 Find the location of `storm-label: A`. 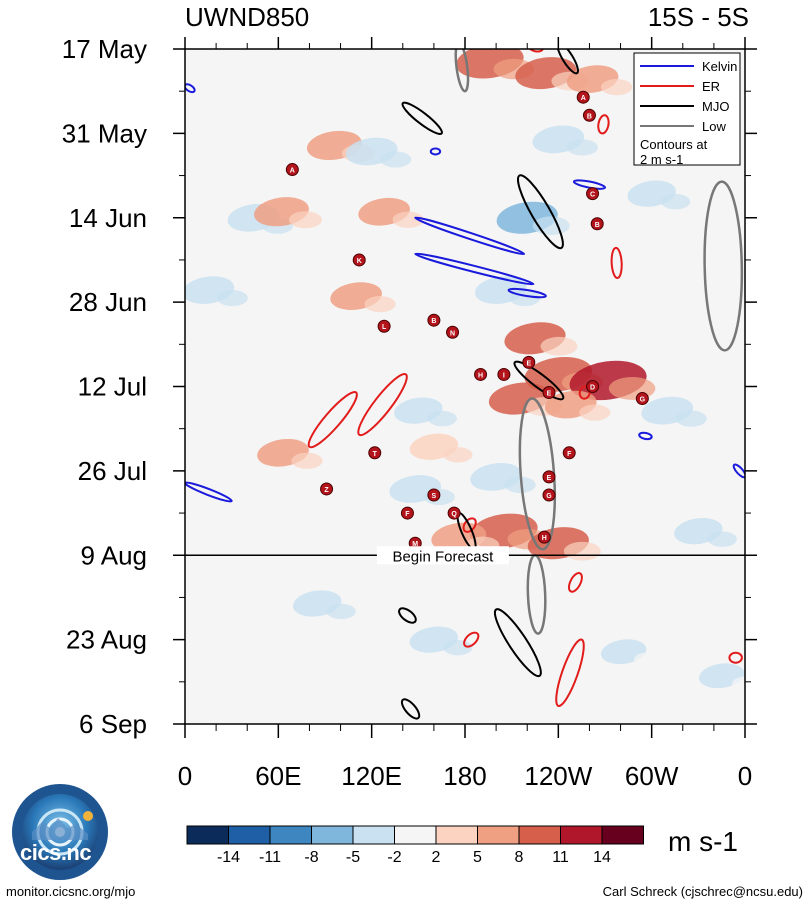

storm-label: A is located at coordinates (583, 98).